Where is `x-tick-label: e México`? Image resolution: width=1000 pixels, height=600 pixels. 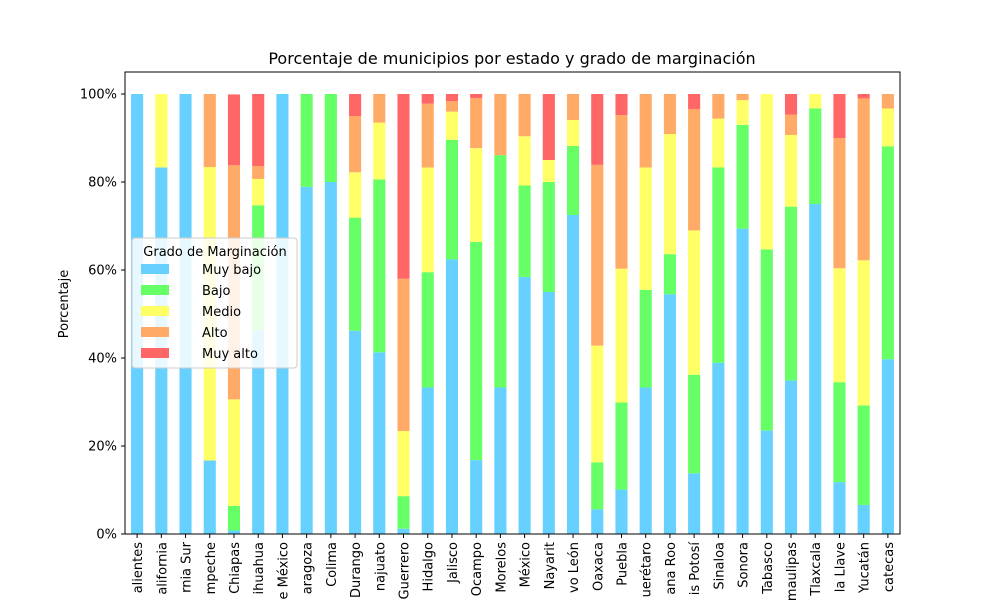
x-tick-label: e México is located at coordinates (283, 571).